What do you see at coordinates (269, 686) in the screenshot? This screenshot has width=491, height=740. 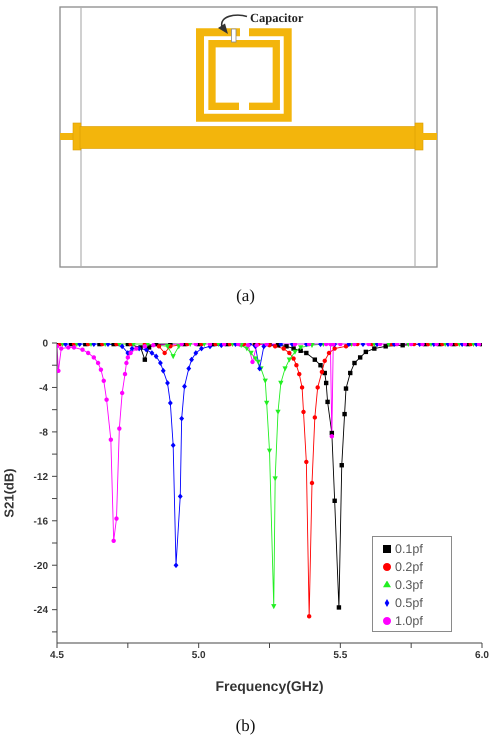 I see `x-axis-title: Frequency(GHz)` at bounding box center [269, 686].